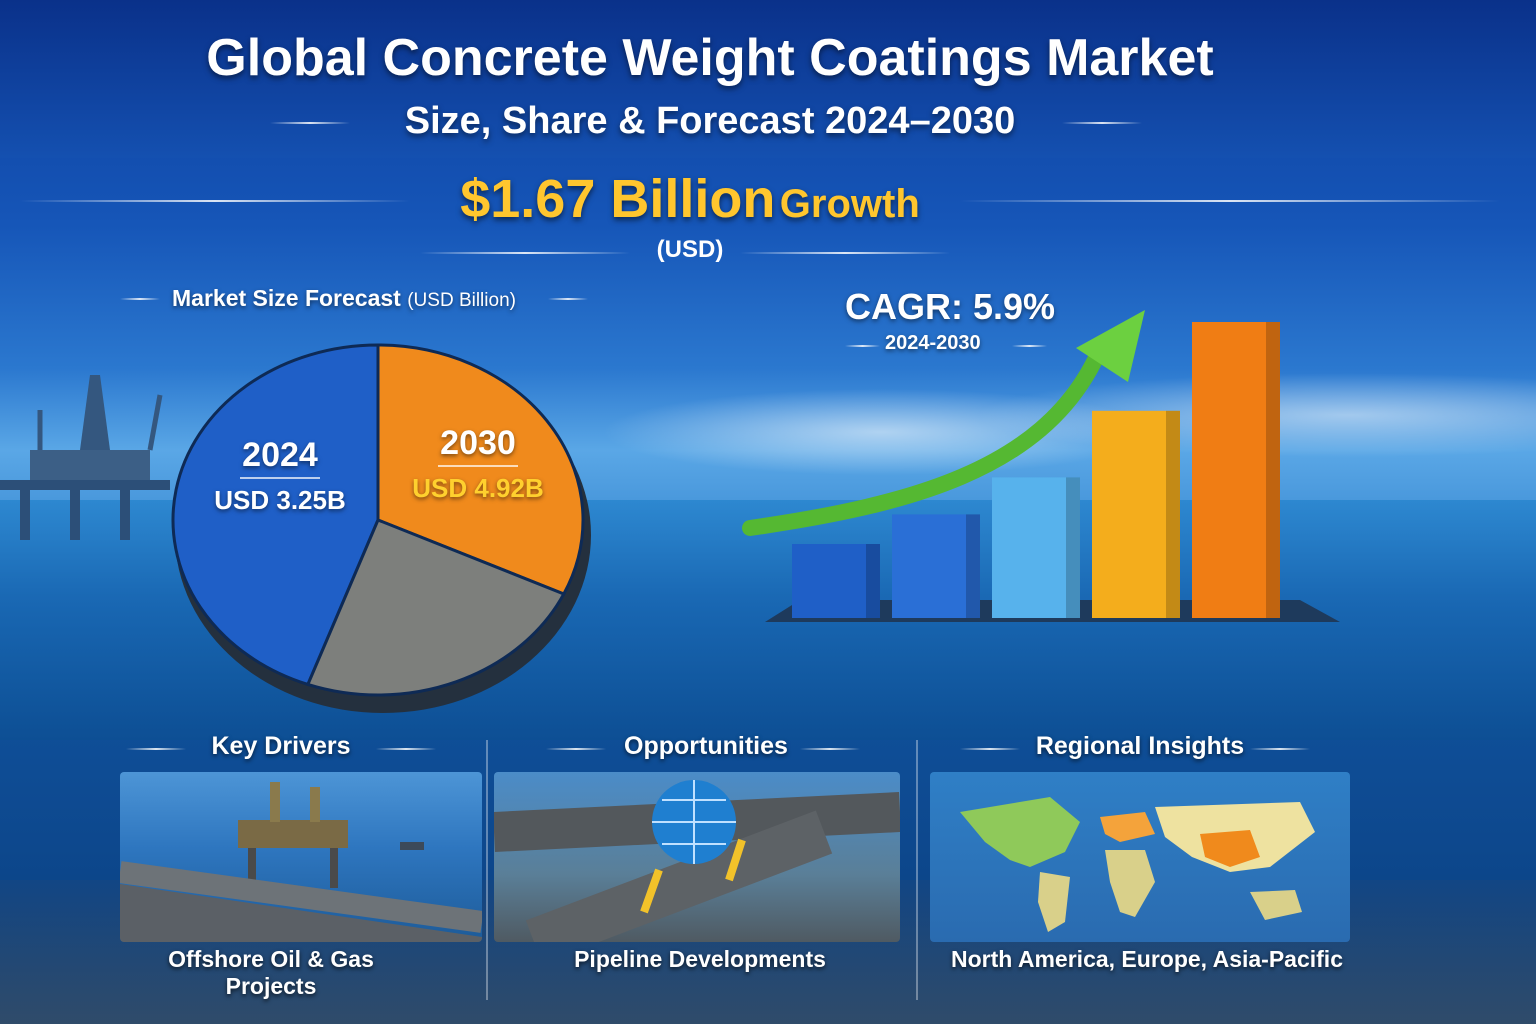 Image resolution: width=1536 pixels, height=1024 pixels. I want to click on cagr-rule-right, so click(1029, 346).